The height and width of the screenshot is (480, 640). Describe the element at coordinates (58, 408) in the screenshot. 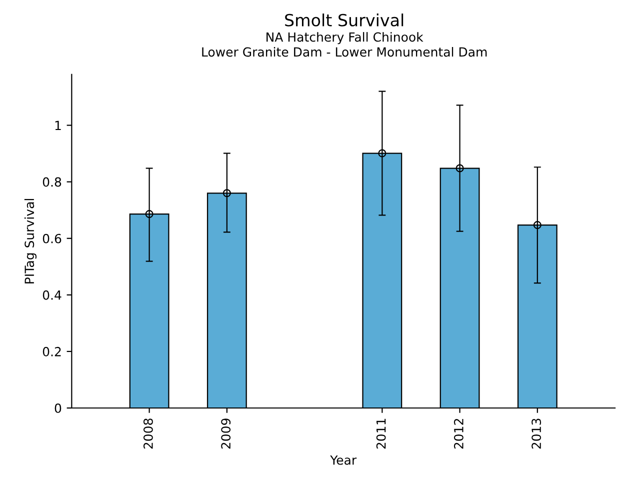

I see `y-tick-label: 0` at that location.